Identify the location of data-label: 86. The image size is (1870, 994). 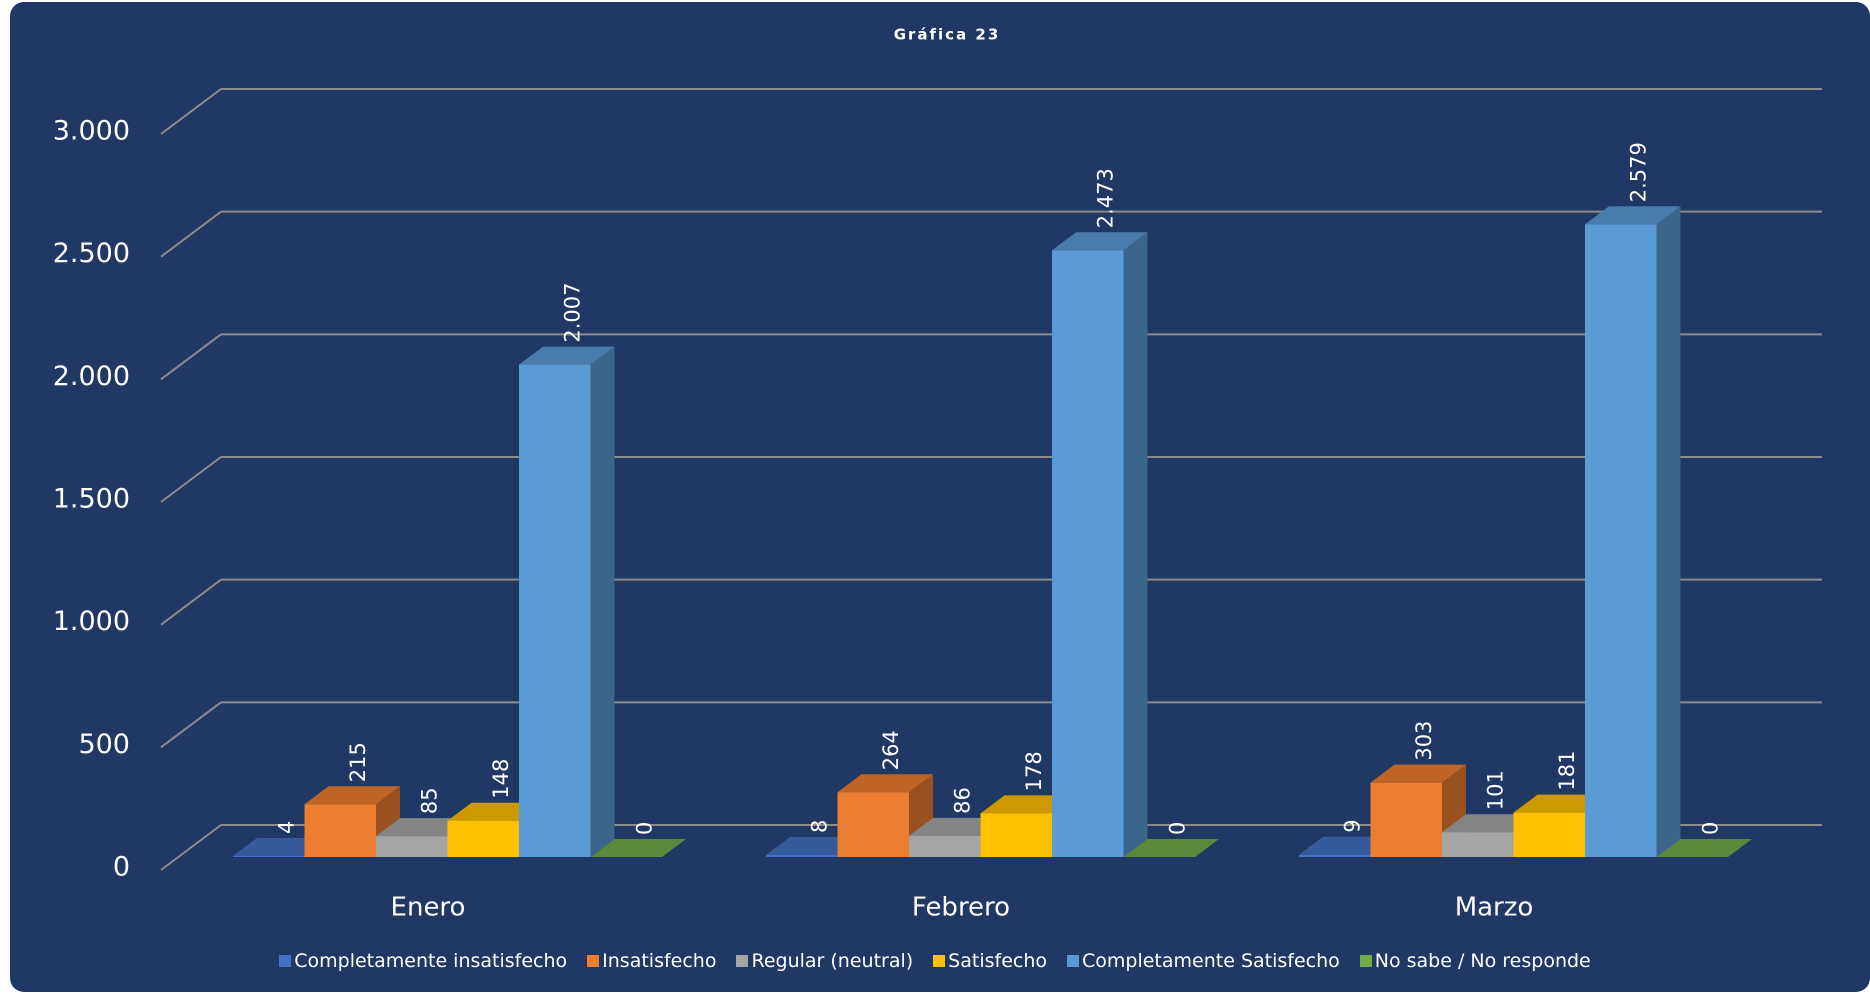
(963, 800).